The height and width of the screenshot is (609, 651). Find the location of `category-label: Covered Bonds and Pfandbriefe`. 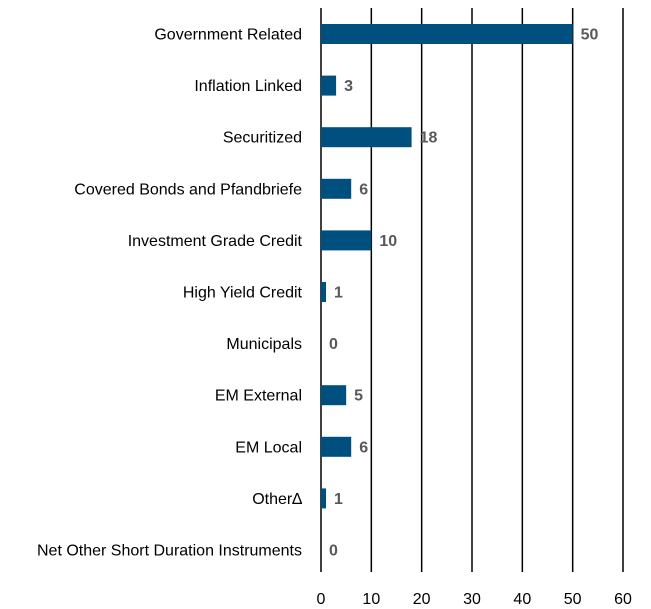

category-label: Covered Bonds and Pfandbriefe is located at coordinates (188, 189).